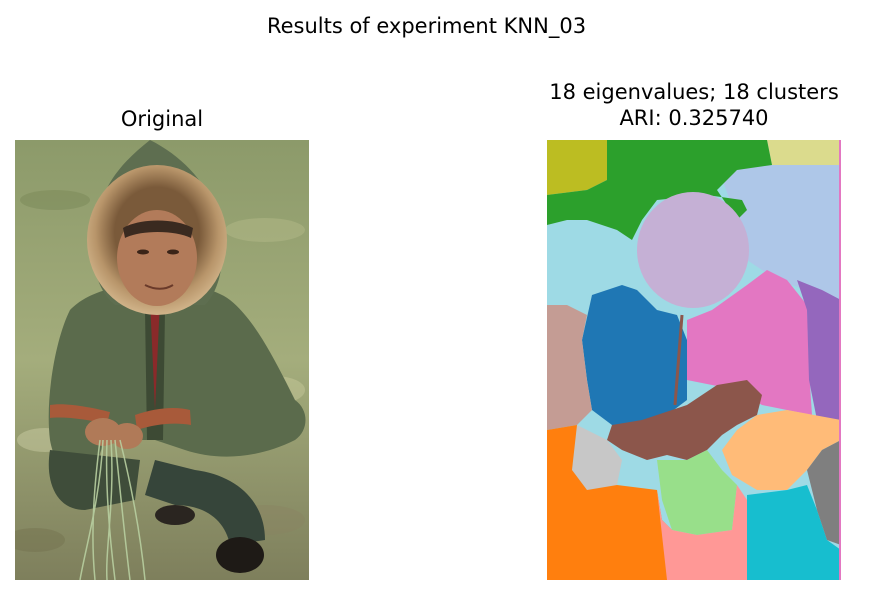 This screenshot has height=595, width=881. I want to click on cluster-pink, so click(749, 342).